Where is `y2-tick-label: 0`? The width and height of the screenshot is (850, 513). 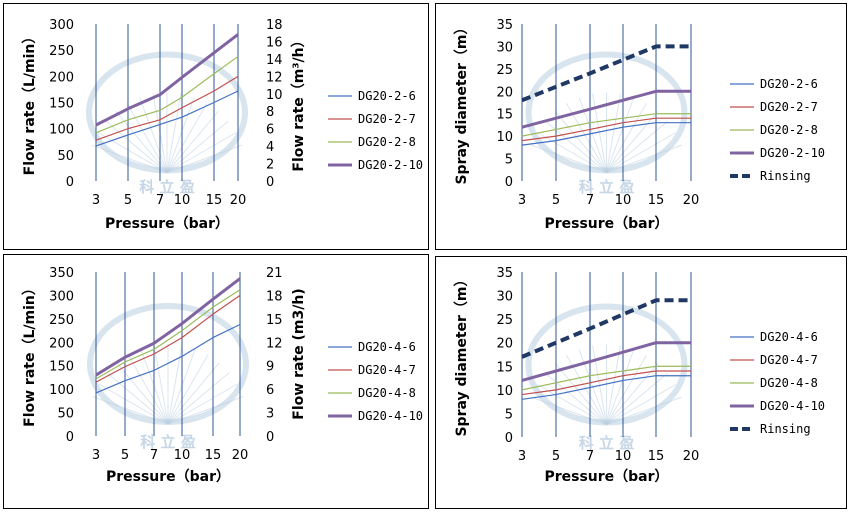 y2-tick-label: 0 is located at coordinates (270, 182).